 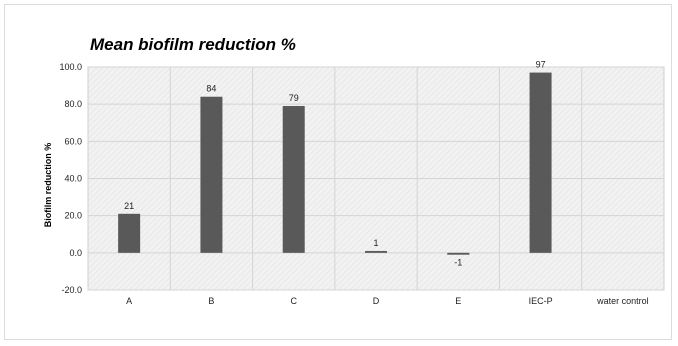 What do you see at coordinates (73, 104) in the screenshot?
I see `y-tick-label: 80.0` at bounding box center [73, 104].